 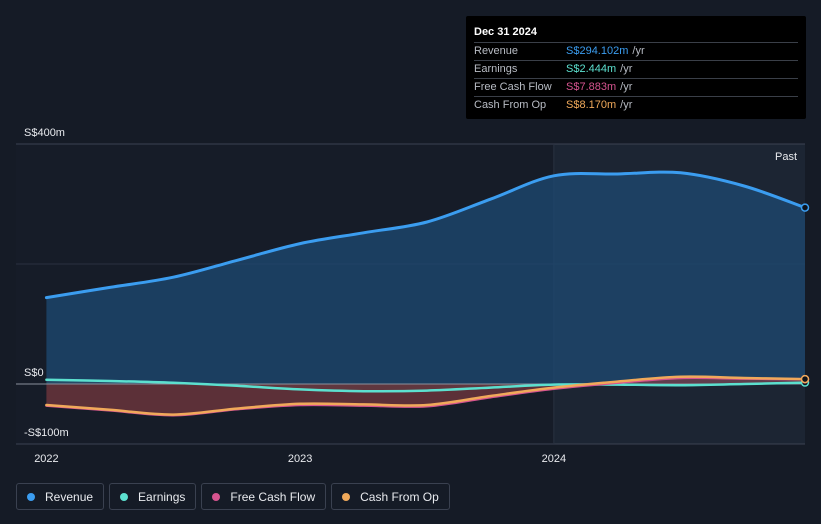 I want to click on tooltip-label: Free Cash Flow, so click(x=513, y=87).